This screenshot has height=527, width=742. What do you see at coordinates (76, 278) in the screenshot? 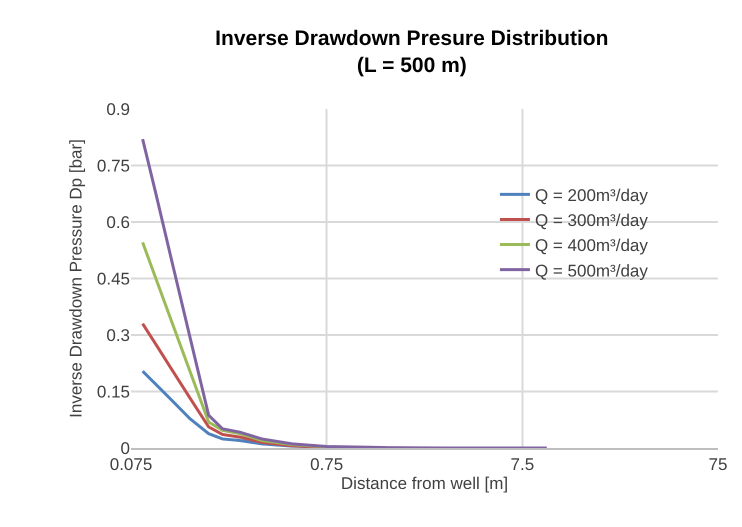
I see `y-axis-title: Inverse Drawdown Pressure Dp [bar]` at bounding box center [76, 278].